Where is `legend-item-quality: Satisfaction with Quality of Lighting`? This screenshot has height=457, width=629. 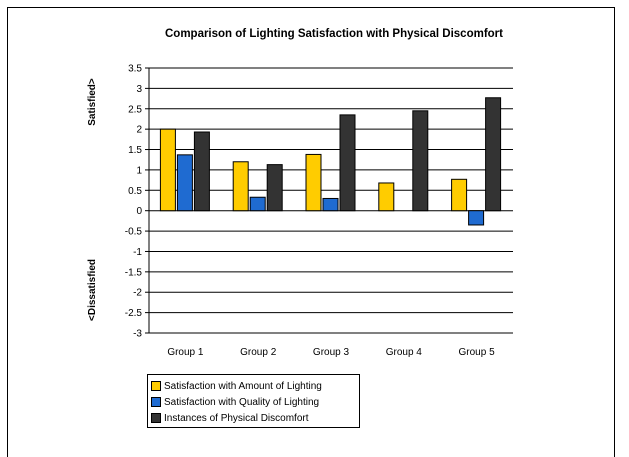
legend-item-quality: Satisfaction with Quality of Lighting is located at coordinates (255, 402).